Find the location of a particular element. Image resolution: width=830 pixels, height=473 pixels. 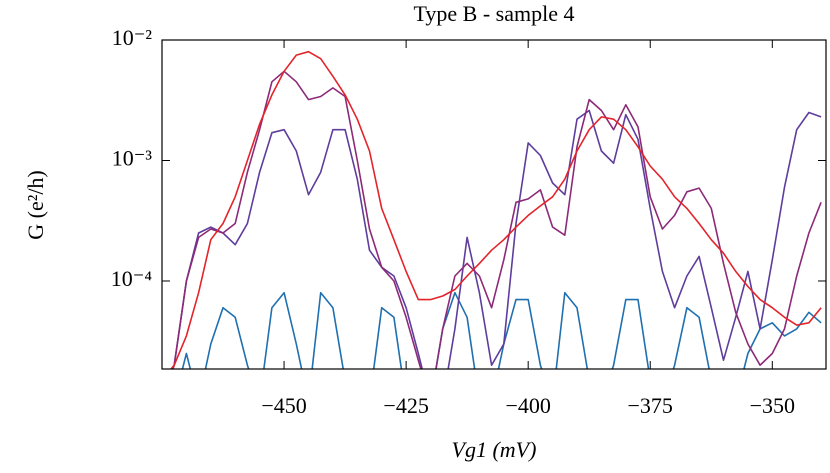

series-line is located at coordinates (501, 330).